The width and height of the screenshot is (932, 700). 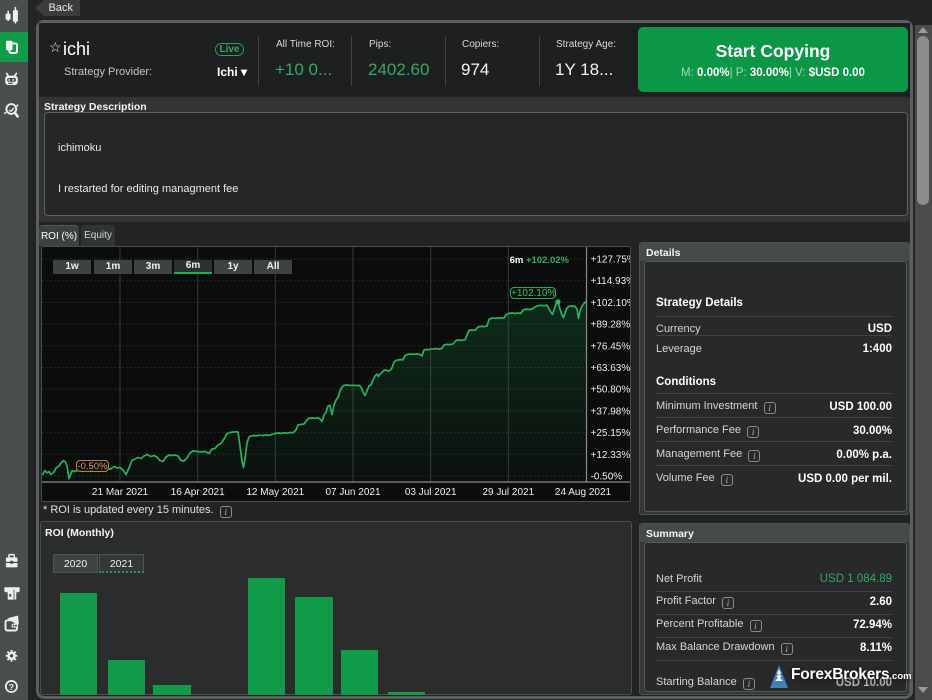 I want to click on svg-text: +89.28%, so click(x=611, y=325).